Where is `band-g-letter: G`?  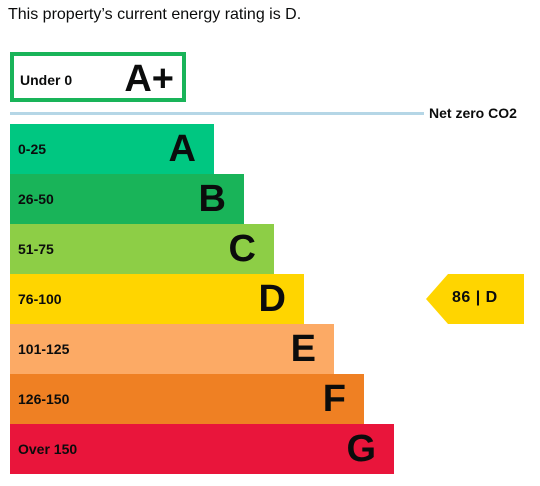 band-g-letter: G is located at coordinates (361, 449).